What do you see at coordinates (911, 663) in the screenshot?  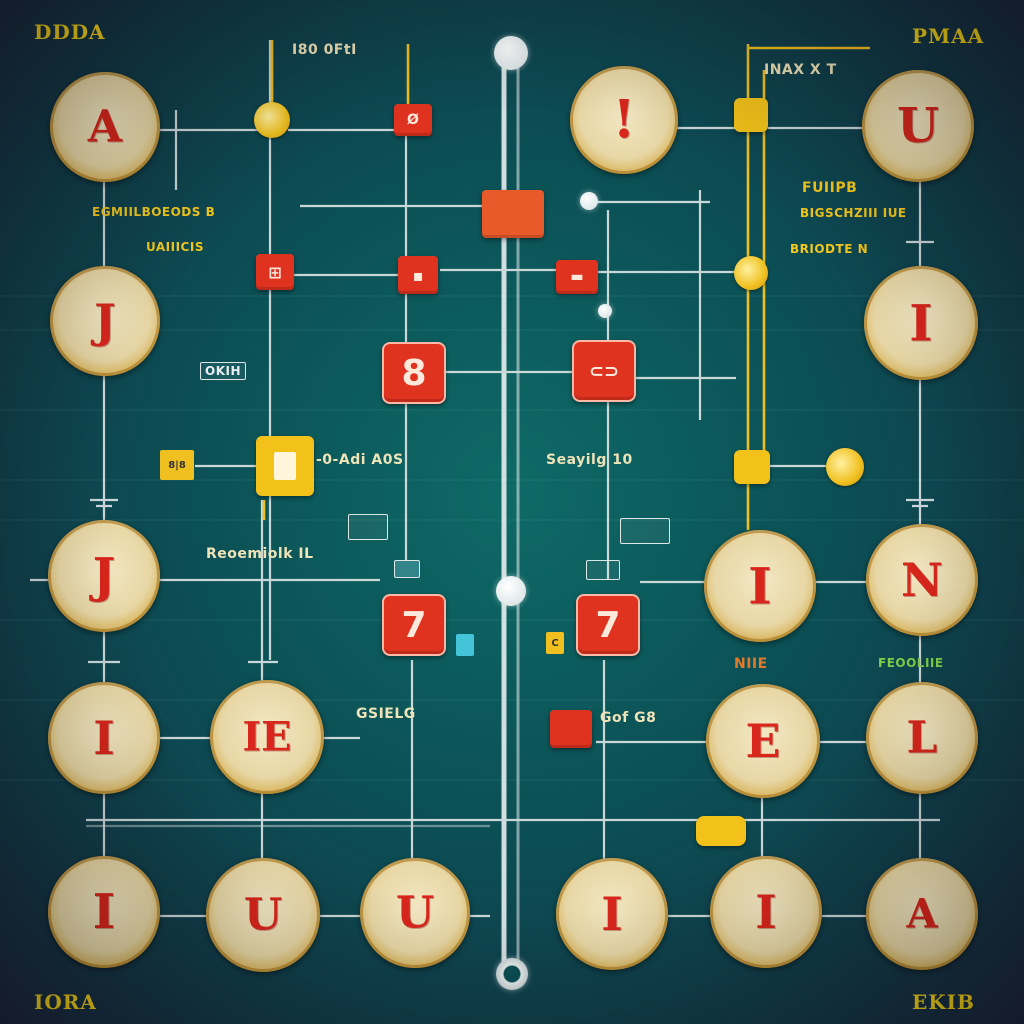 I see `label-right-mid: FEOOLIIE` at bounding box center [911, 663].